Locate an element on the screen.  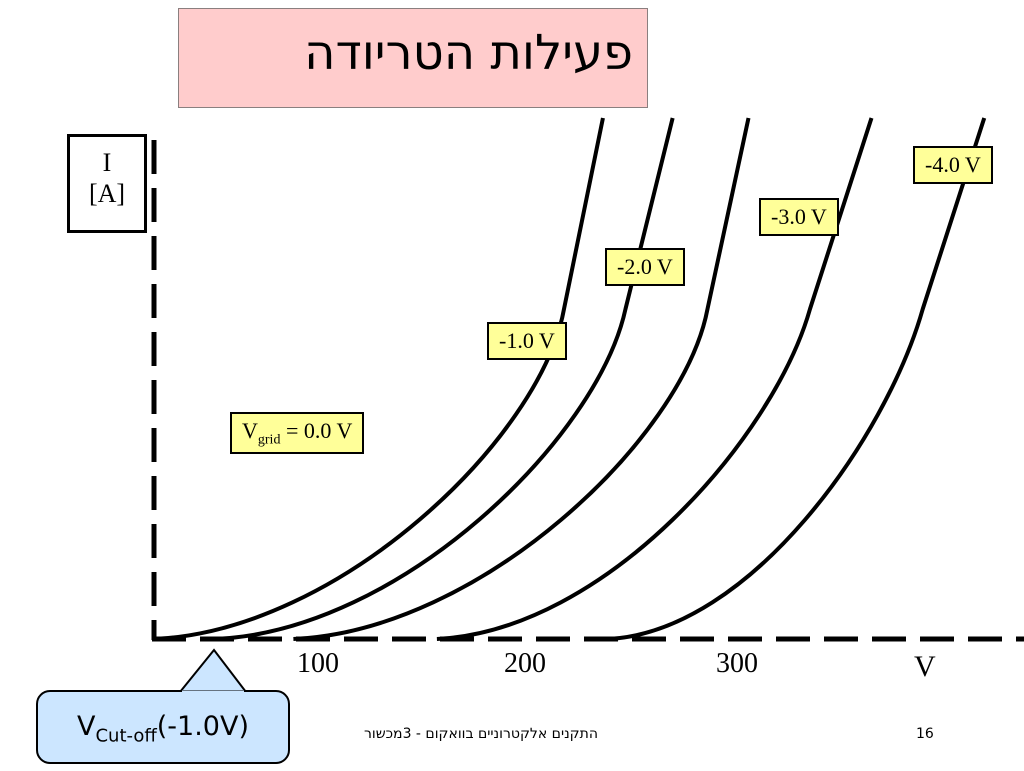
series-label-main: V is located at coordinates (250, 430).